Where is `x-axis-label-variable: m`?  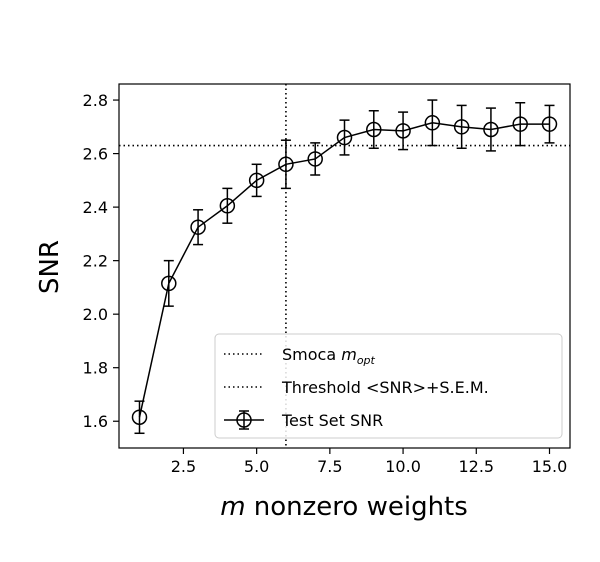
x-axis-label-variable: m is located at coordinates (232, 507).